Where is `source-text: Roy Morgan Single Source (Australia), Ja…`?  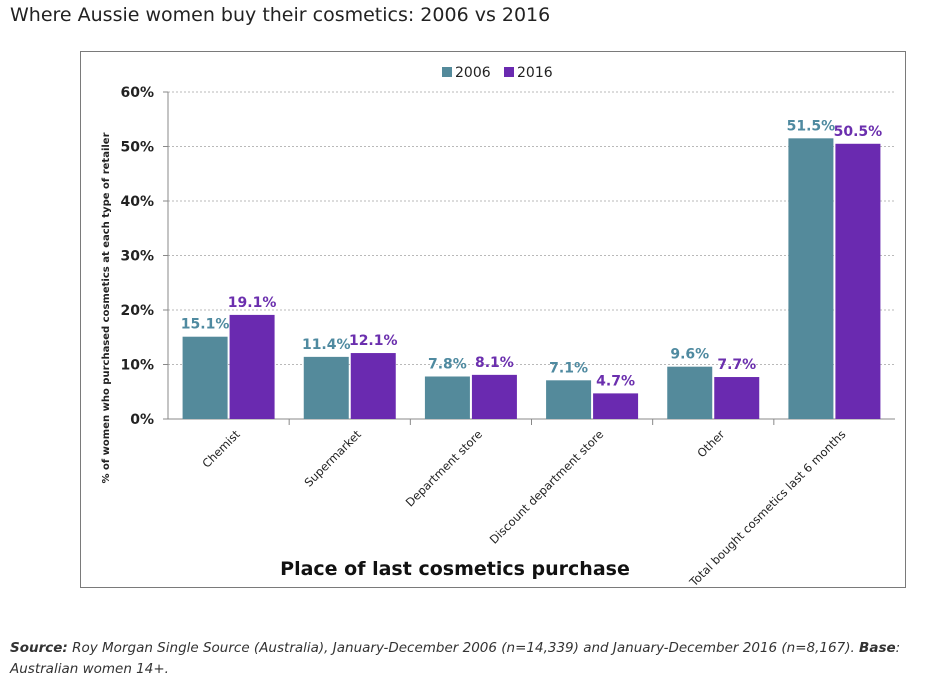
source-text: Roy Morgan Single Source (Australia), Ja… is located at coordinates (463, 648).